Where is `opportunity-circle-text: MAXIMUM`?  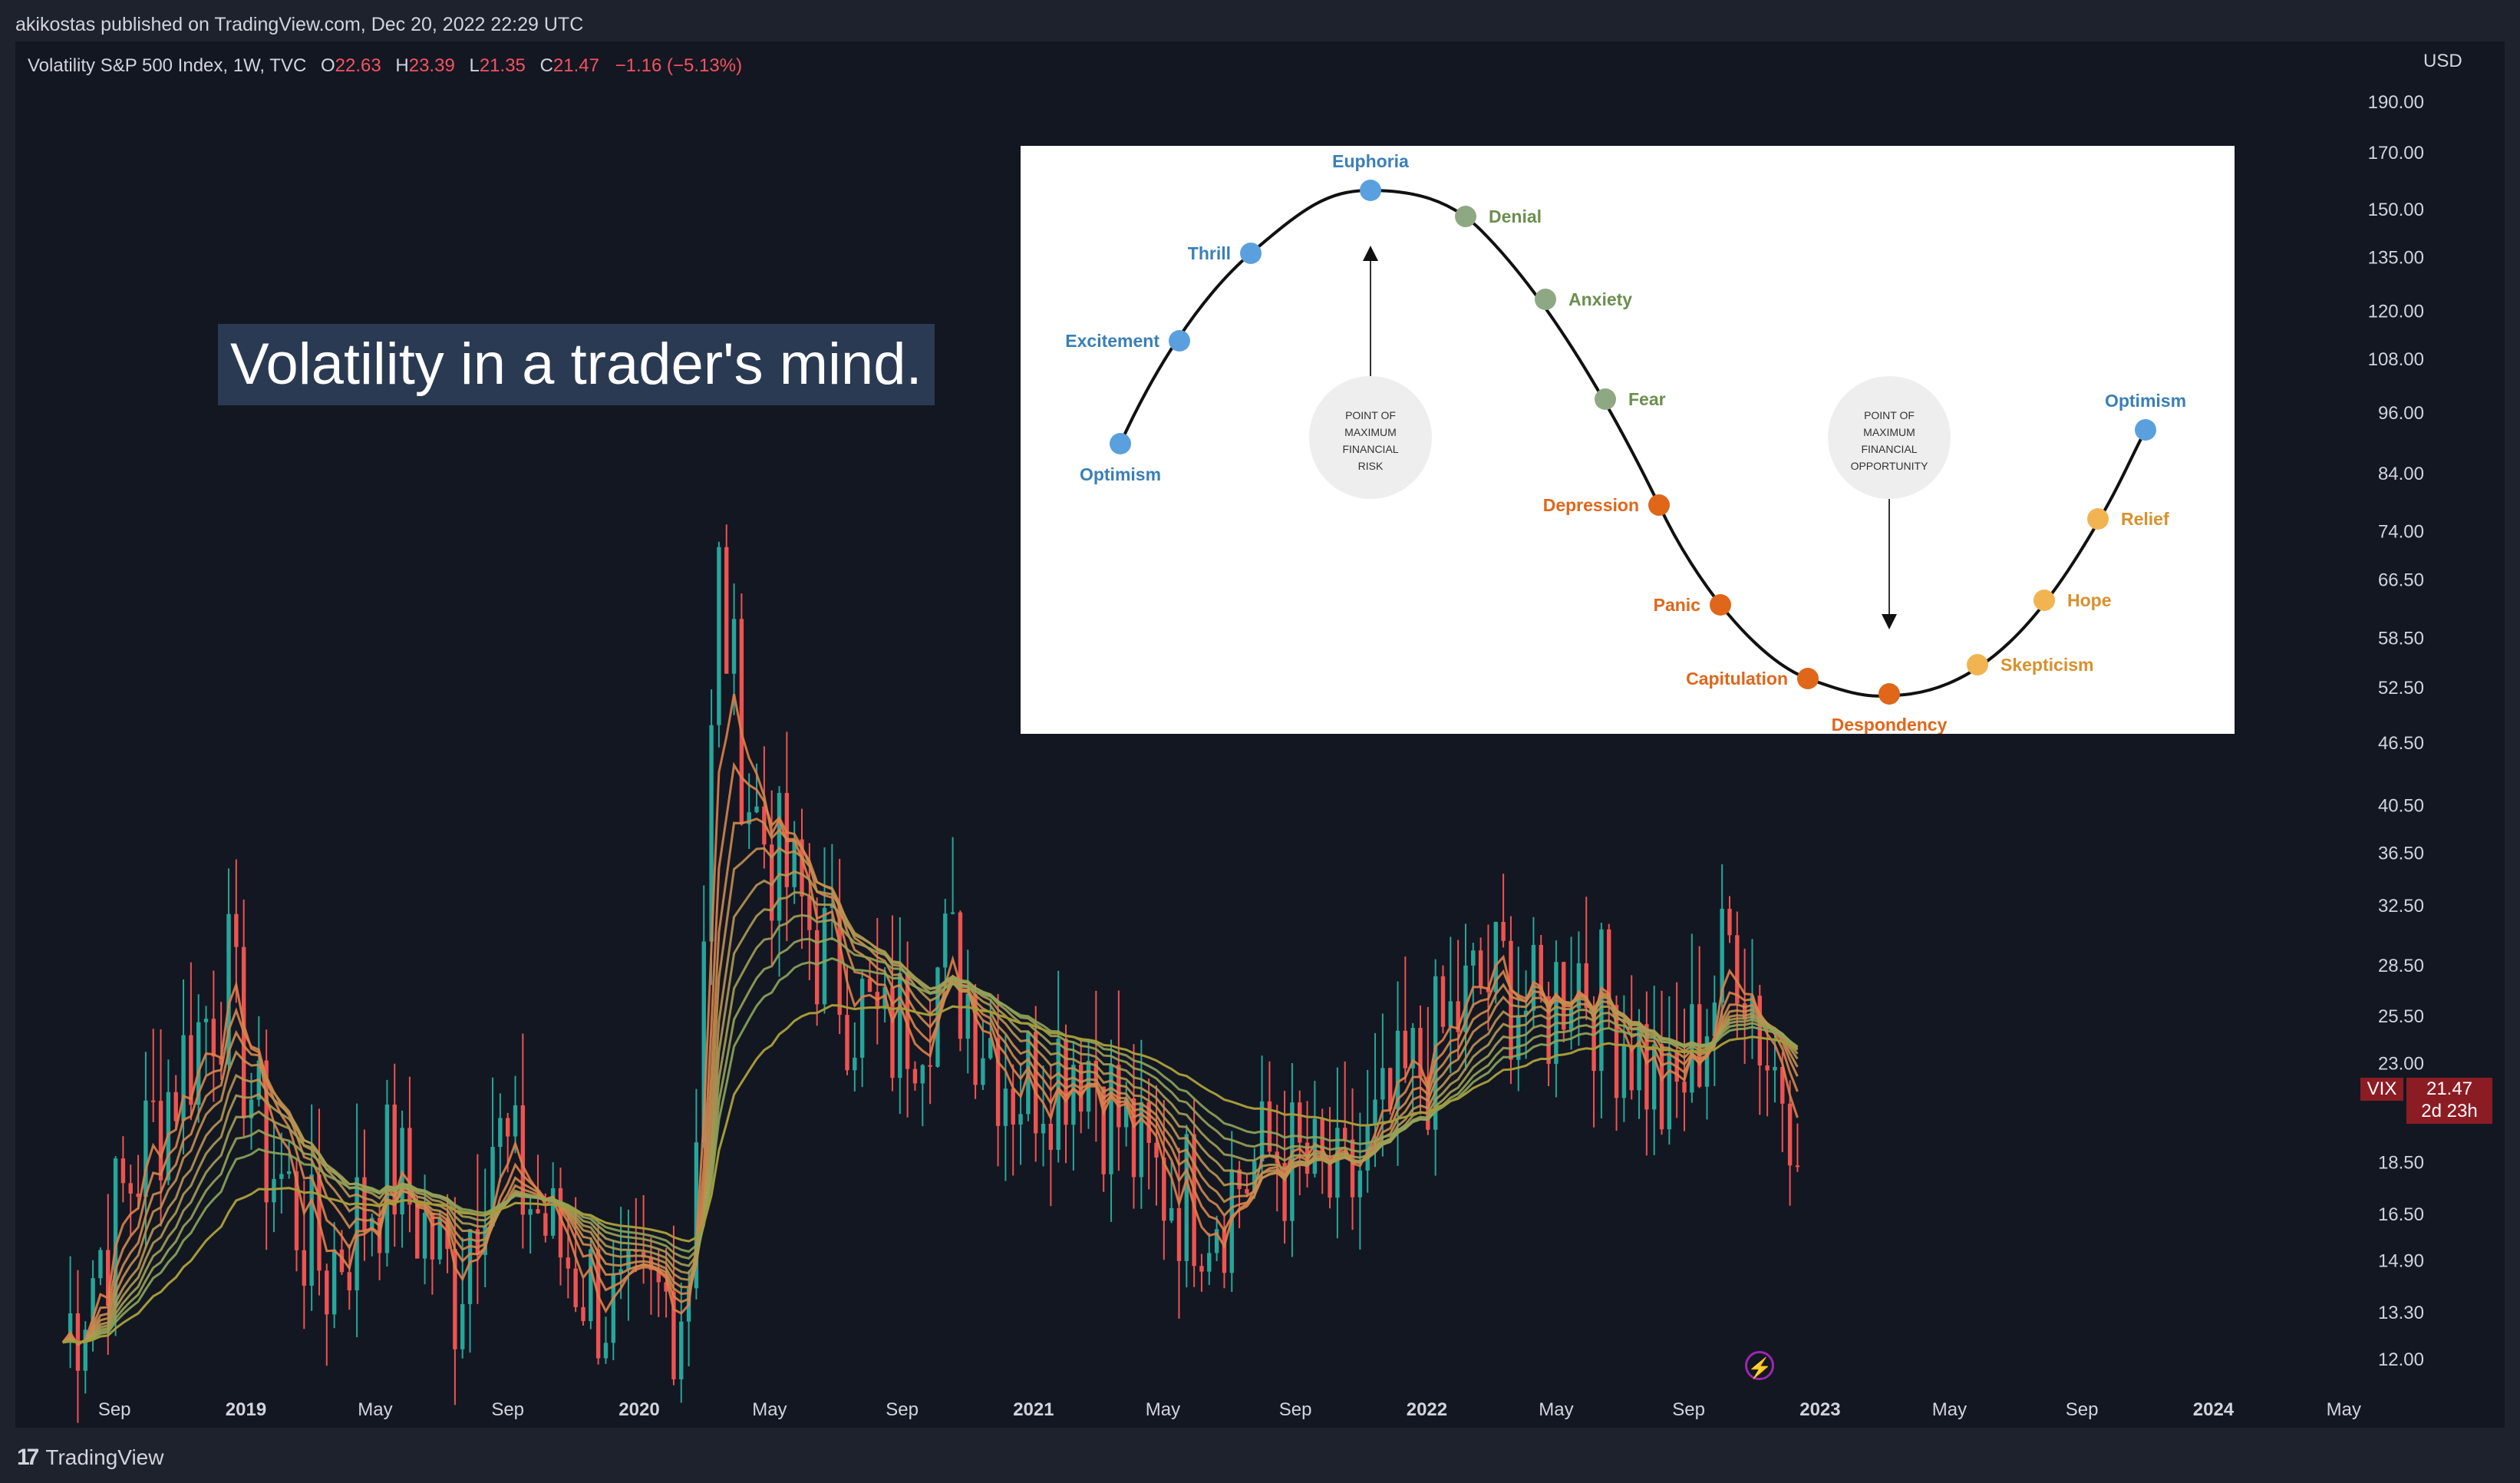
opportunity-circle-text: MAXIMUM is located at coordinates (1889, 432).